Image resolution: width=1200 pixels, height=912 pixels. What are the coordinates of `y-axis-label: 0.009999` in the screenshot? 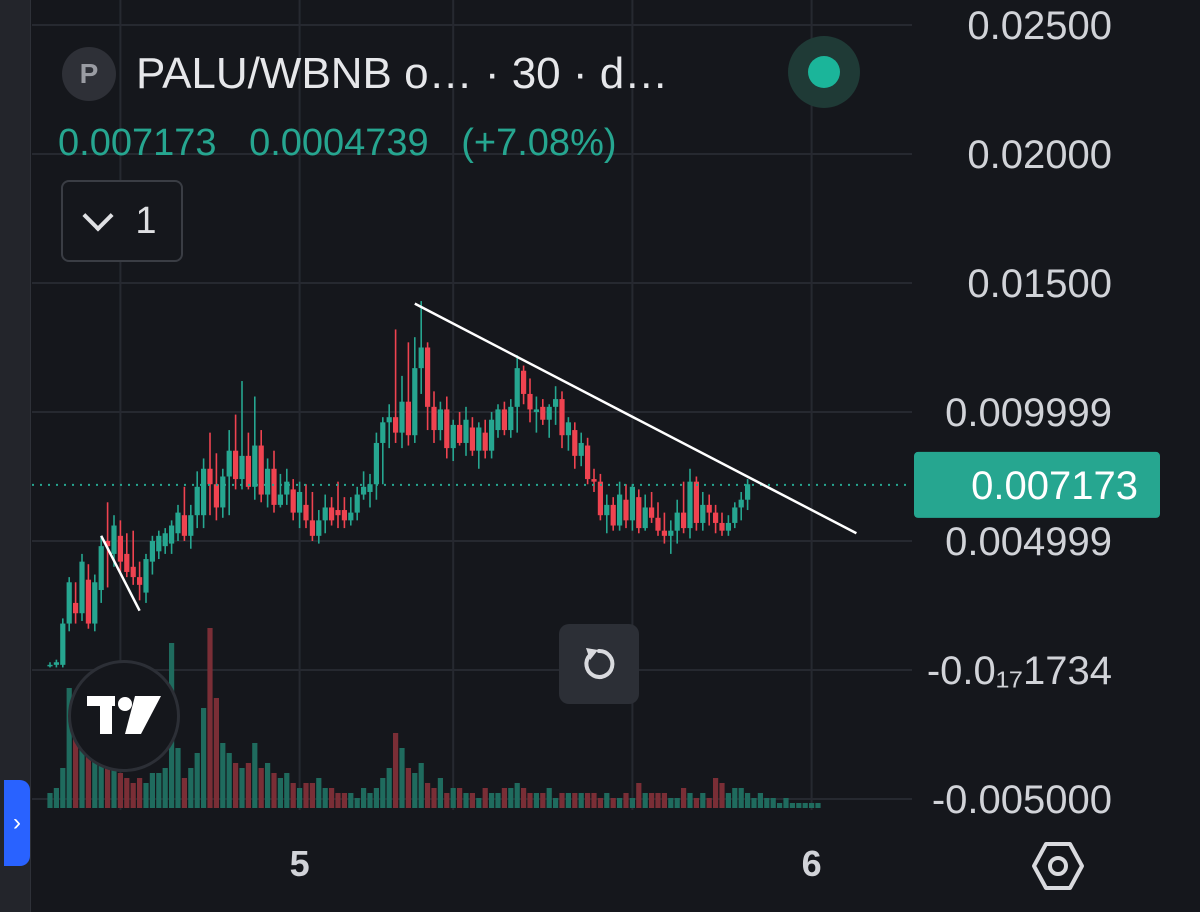 It's located at (1028, 413).